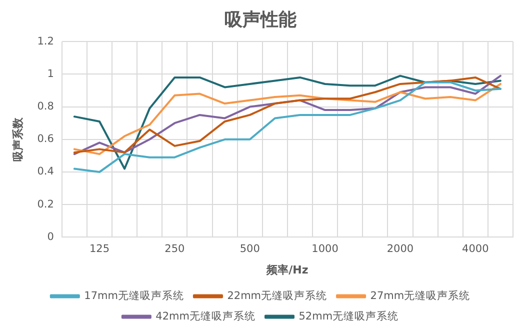 The width and height of the screenshot is (527, 336). I want to click on x-tick-label: 500, so click(250, 249).